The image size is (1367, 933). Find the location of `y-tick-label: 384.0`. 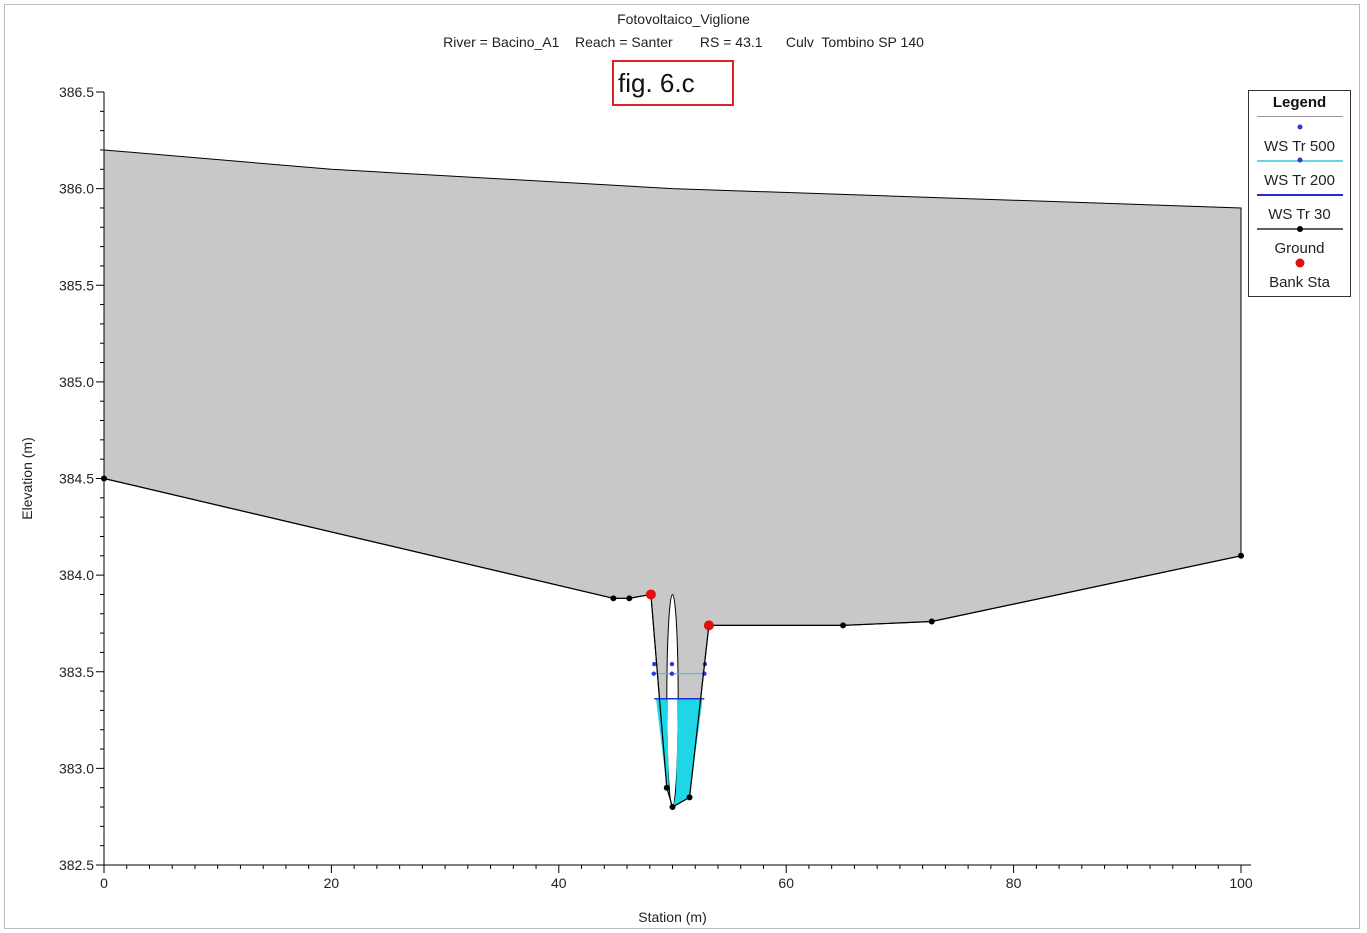

y-tick-label: 384.0 is located at coordinates (76, 575).